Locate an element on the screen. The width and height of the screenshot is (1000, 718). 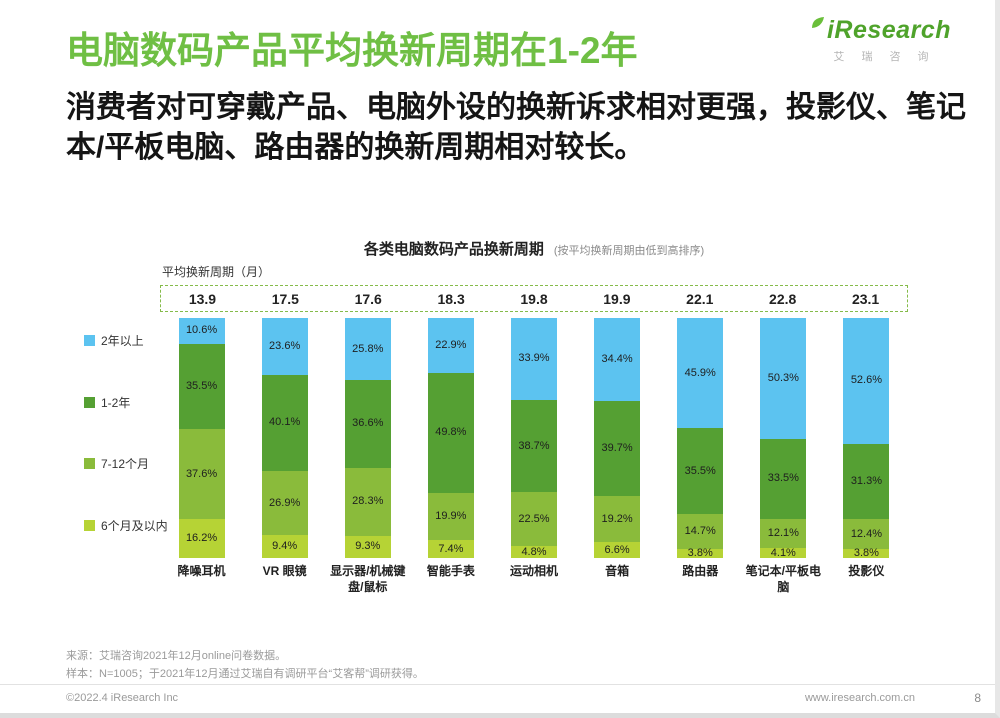
segment-value-label: 40.1% is located at coordinates (285, 422).